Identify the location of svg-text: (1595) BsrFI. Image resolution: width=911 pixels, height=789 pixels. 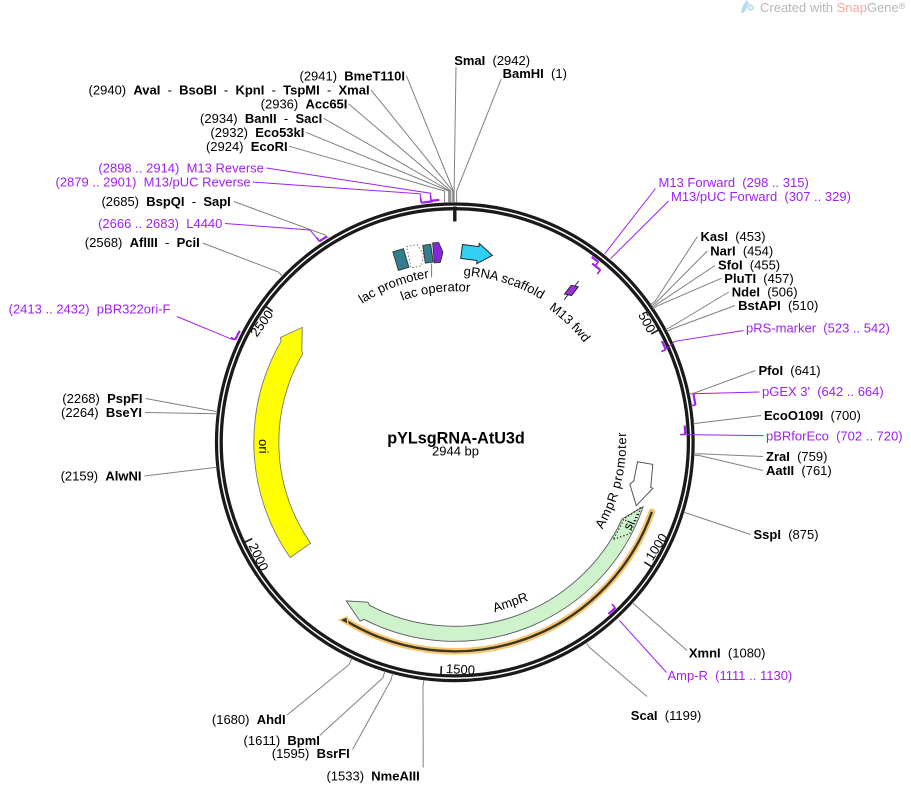
(311, 753).